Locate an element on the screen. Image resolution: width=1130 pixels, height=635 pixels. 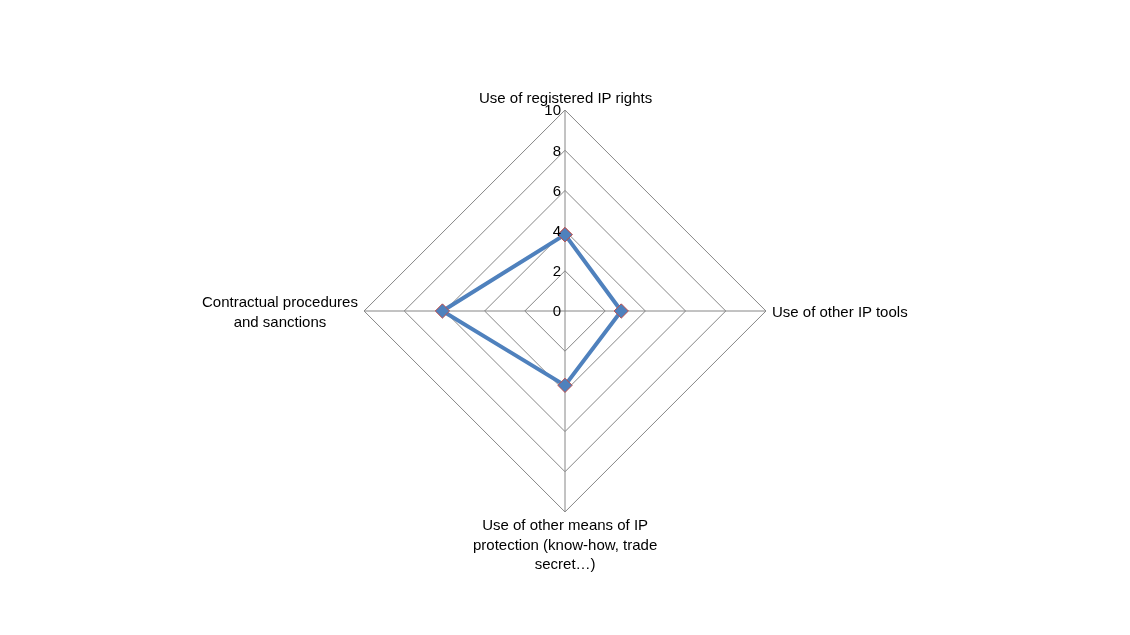
y-tick-label: 2 is located at coordinates (556, 271).